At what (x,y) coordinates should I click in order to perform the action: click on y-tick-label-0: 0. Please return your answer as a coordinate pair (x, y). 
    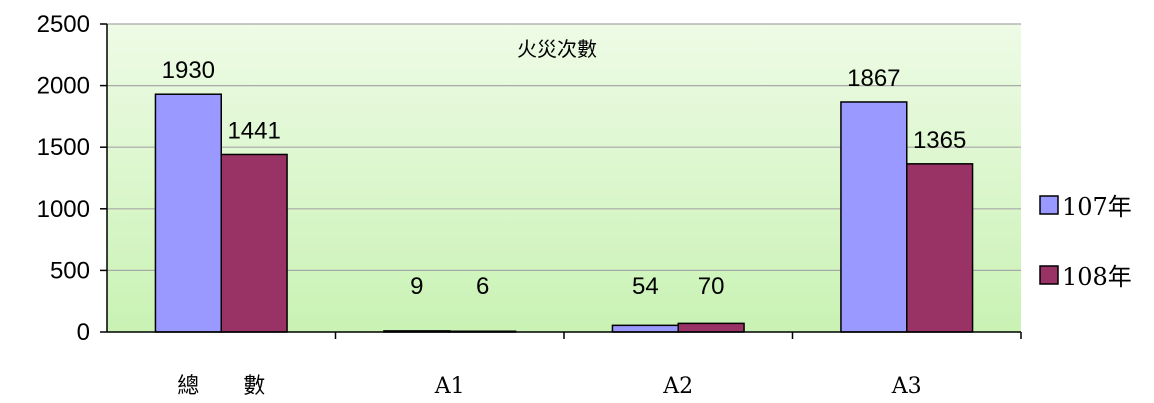
    Looking at the image, I should click on (83, 332).